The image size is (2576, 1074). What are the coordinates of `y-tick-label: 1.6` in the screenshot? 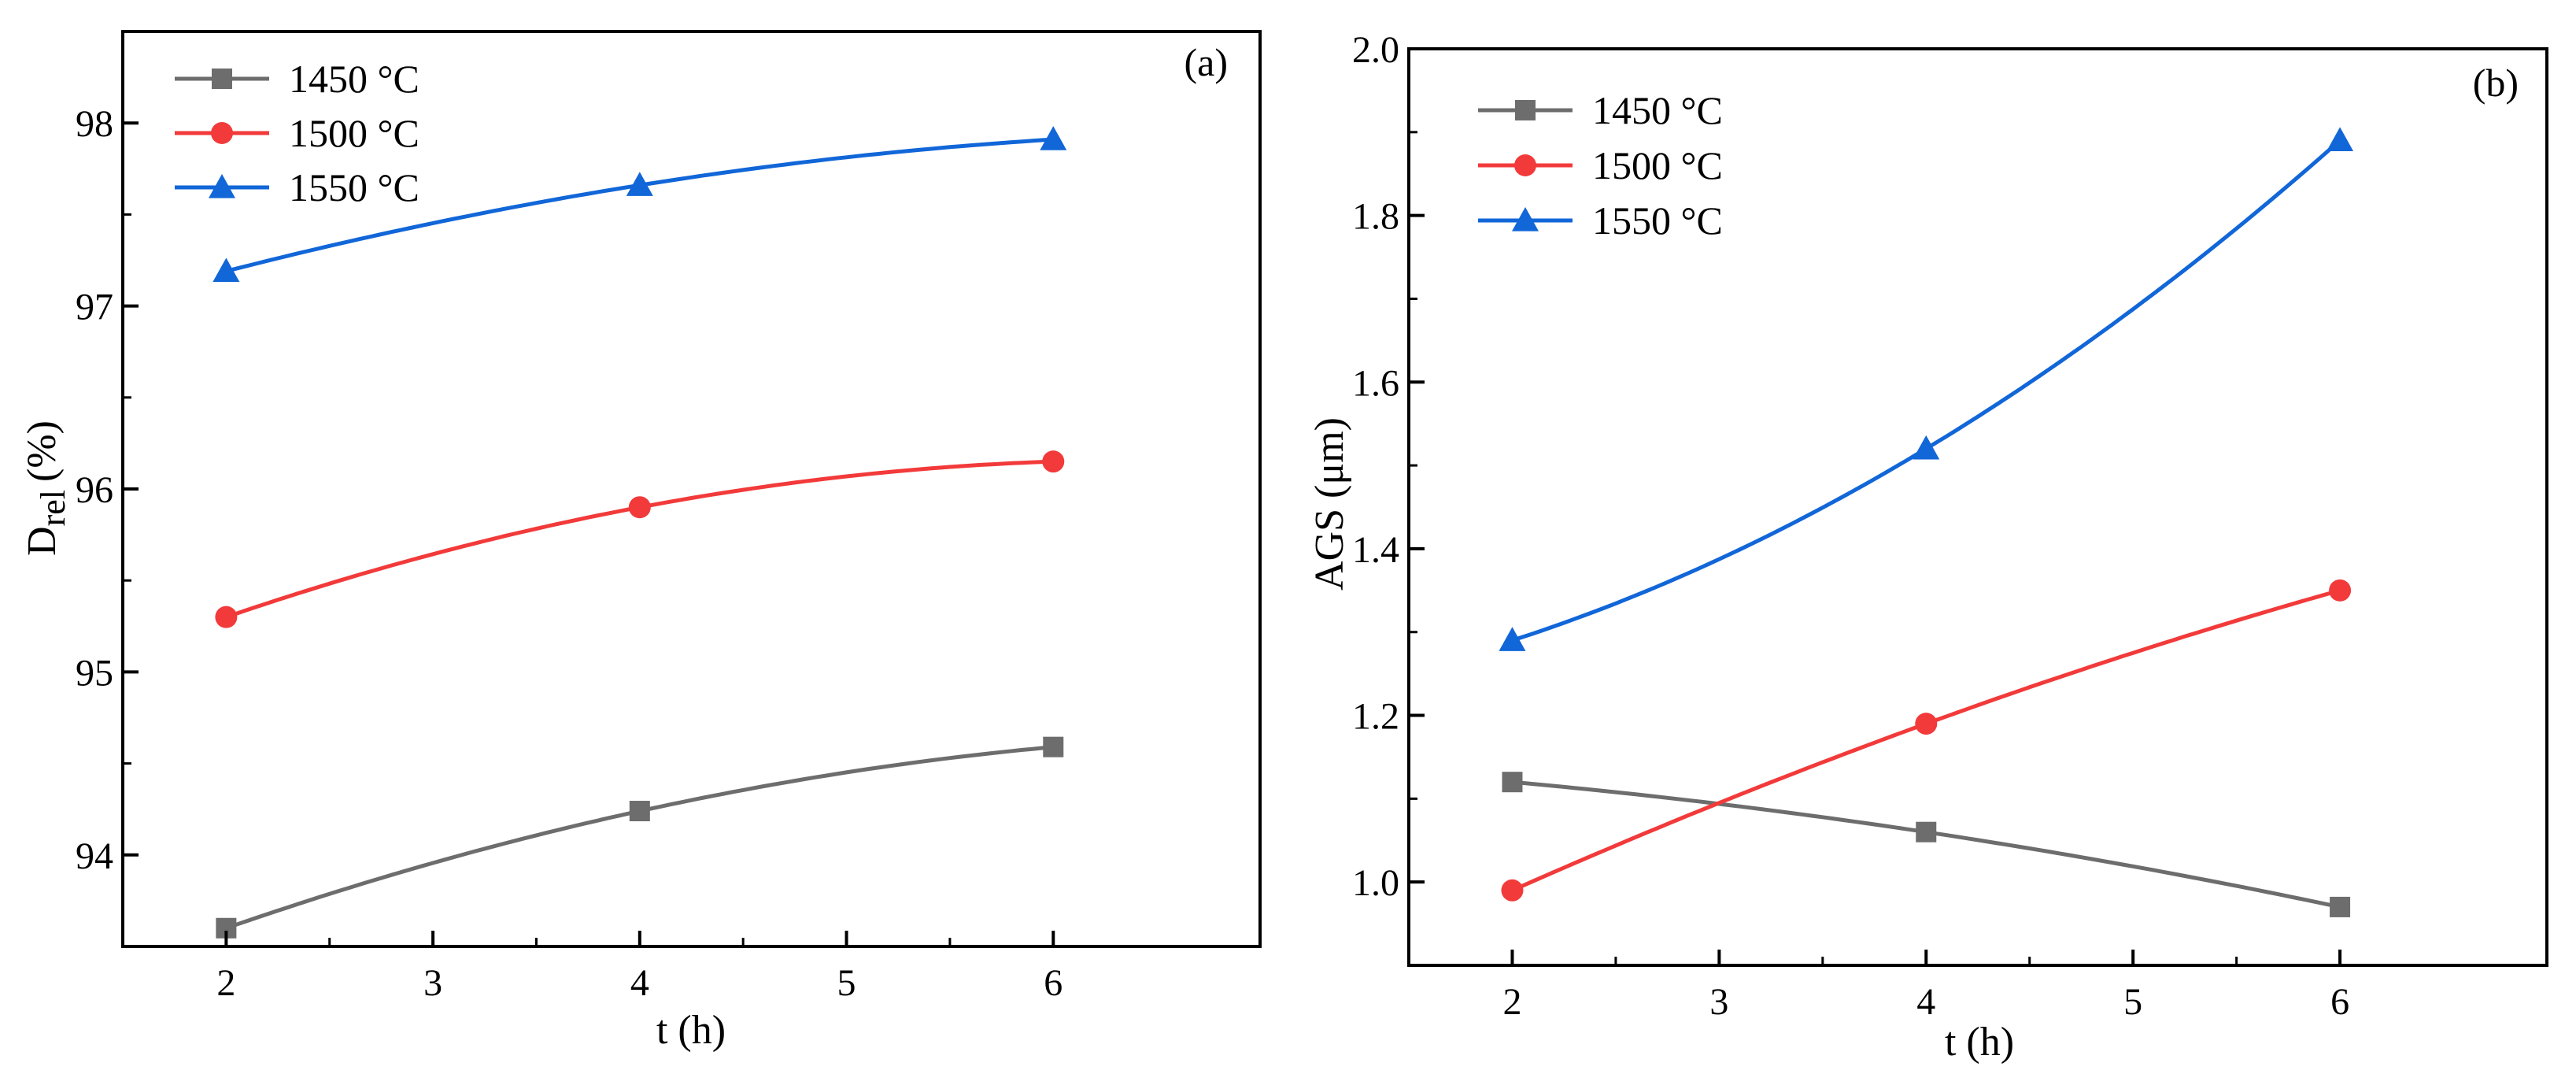 It's located at (1375, 383).